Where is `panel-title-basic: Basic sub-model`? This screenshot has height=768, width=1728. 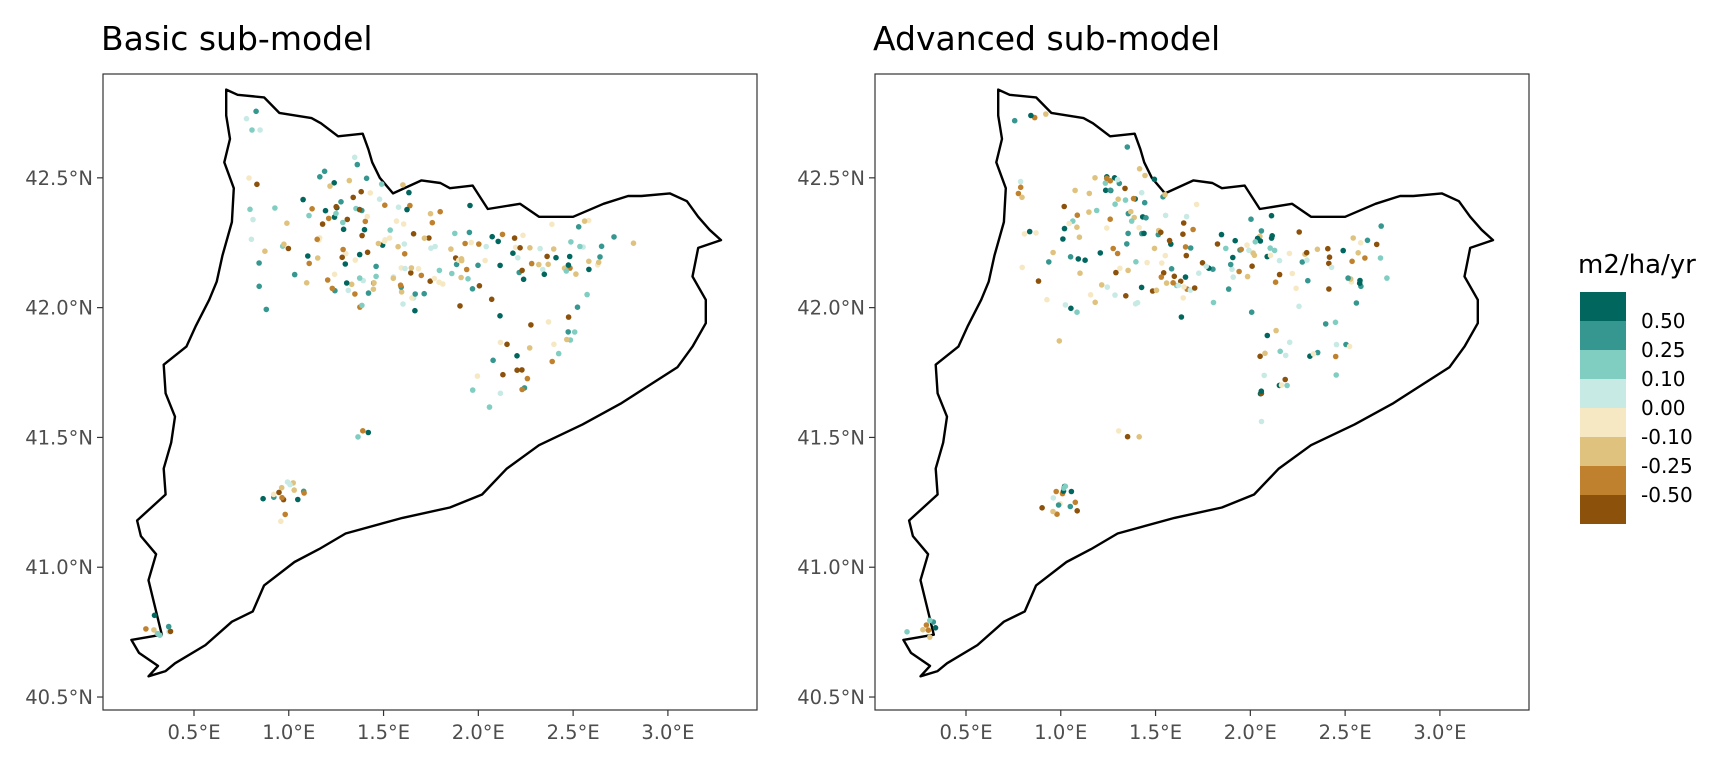
panel-title-basic: Basic sub-model is located at coordinates (237, 38).